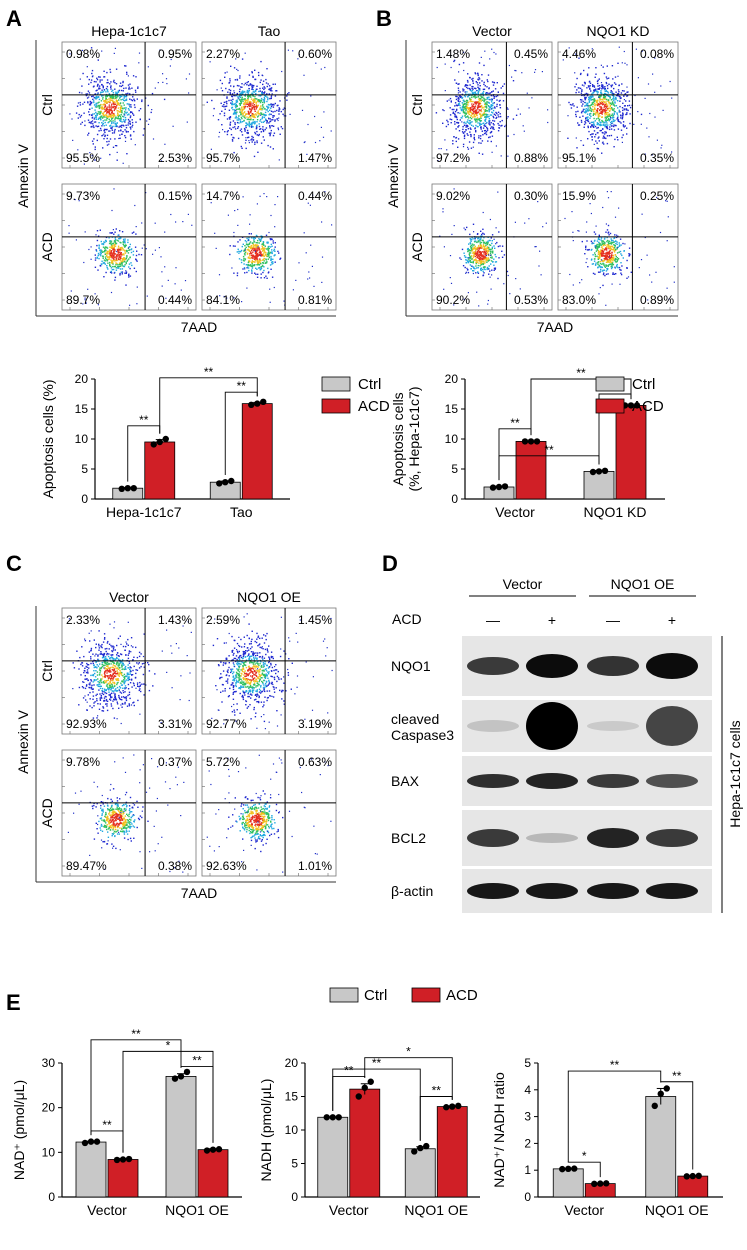 Image resolution: width=747 pixels, height=1250 pixels. Describe the element at coordinates (579, 54) in the screenshot. I see `quadrant-ul: 4.46%` at that location.